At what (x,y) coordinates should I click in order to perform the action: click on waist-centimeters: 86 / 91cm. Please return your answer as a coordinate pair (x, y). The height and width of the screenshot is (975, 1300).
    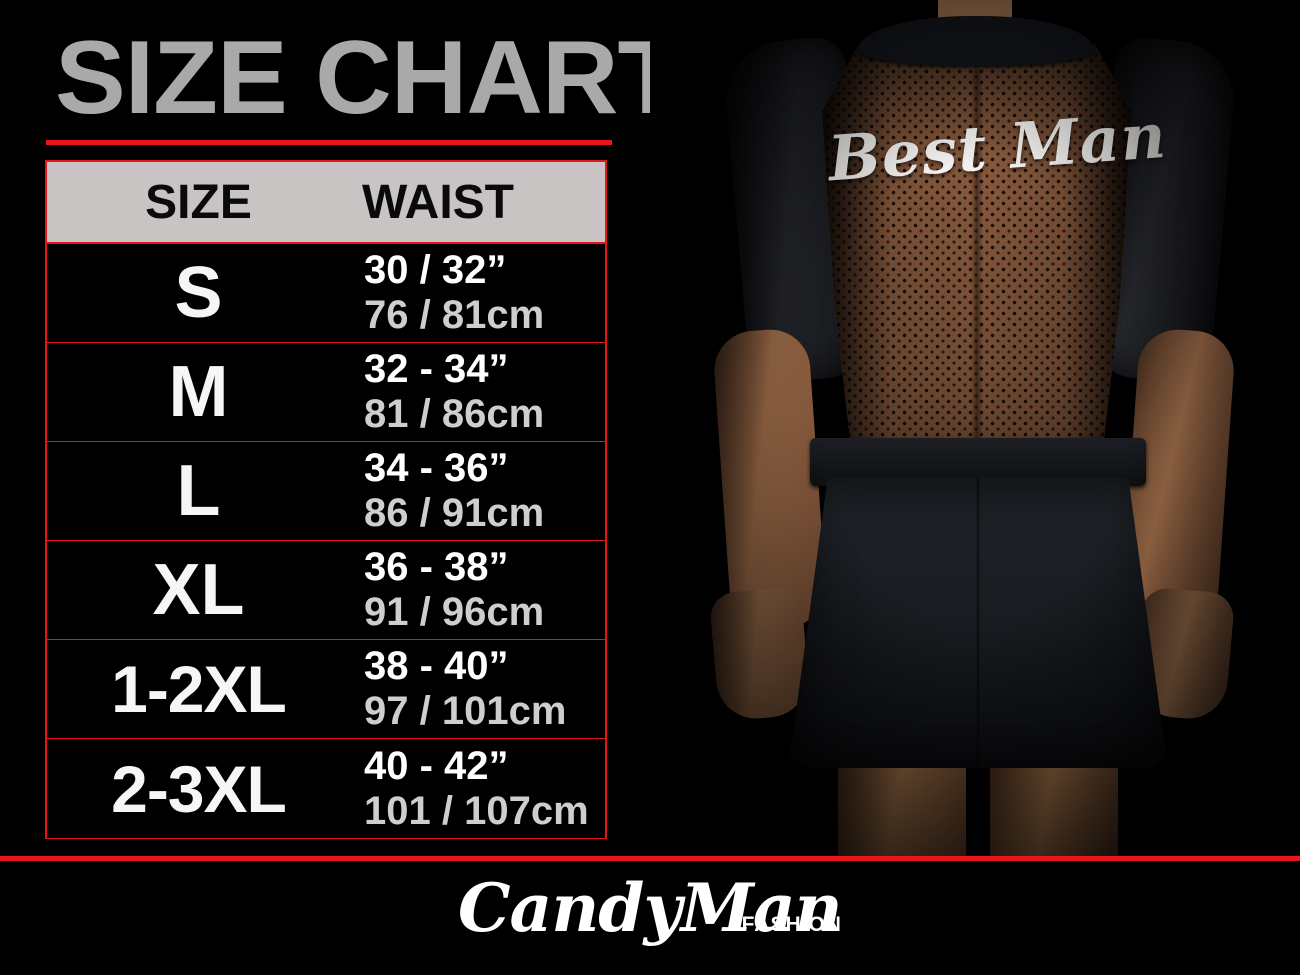
    Looking at the image, I should click on (454, 513).